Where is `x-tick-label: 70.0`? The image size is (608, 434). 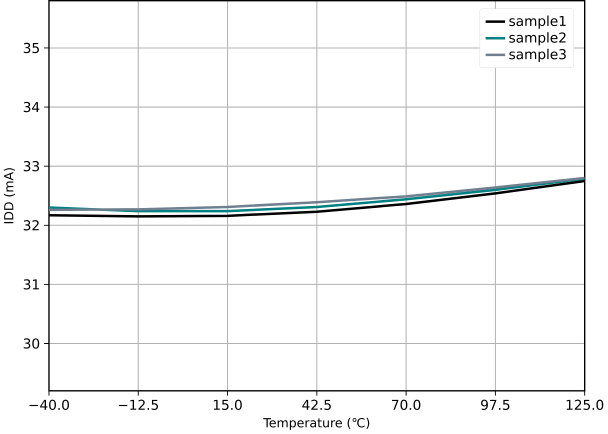 x-tick-label: 70.0 is located at coordinates (406, 405).